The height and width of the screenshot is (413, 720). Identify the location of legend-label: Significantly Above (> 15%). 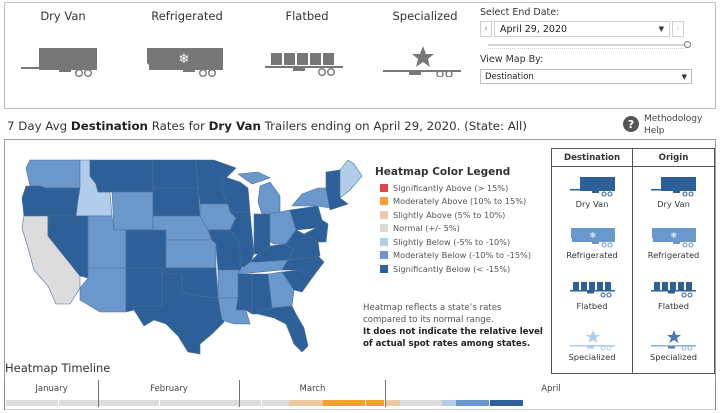
(451, 187).